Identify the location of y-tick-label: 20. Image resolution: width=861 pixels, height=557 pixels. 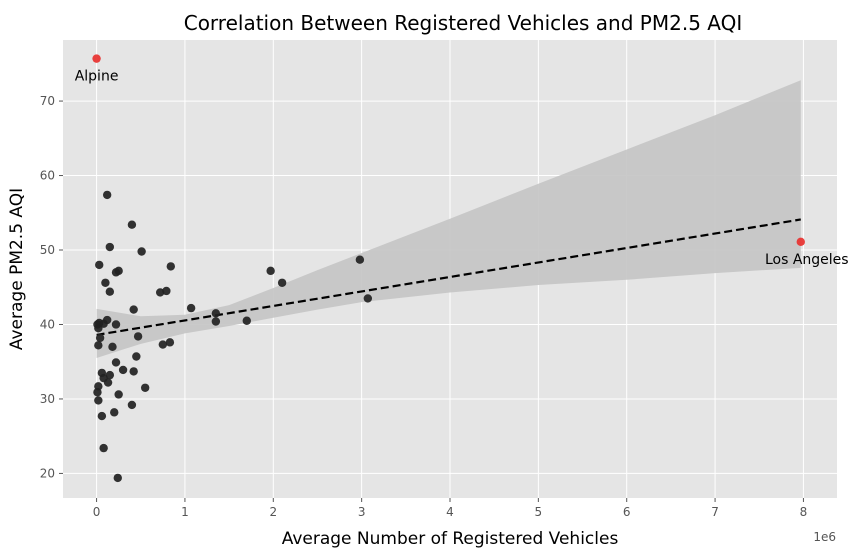
(47, 473).